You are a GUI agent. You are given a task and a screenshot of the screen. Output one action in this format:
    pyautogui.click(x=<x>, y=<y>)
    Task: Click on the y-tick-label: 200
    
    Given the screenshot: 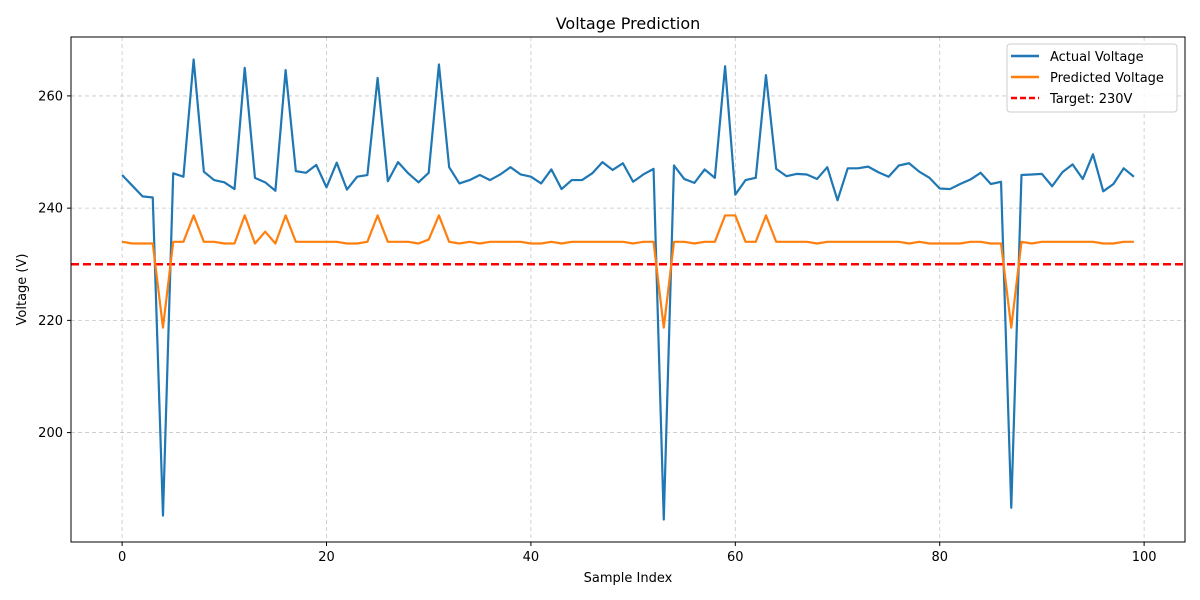 What is the action you would take?
    pyautogui.click(x=50, y=433)
    